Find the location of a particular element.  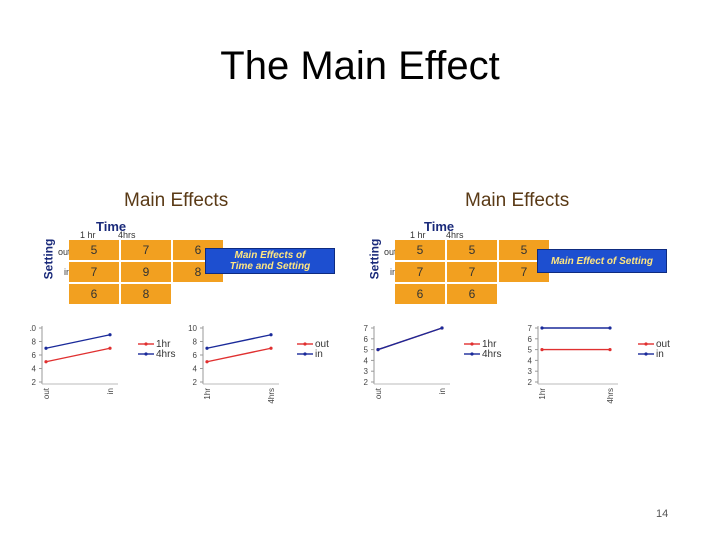

table-cell: 9 is located at coordinates (146, 272).